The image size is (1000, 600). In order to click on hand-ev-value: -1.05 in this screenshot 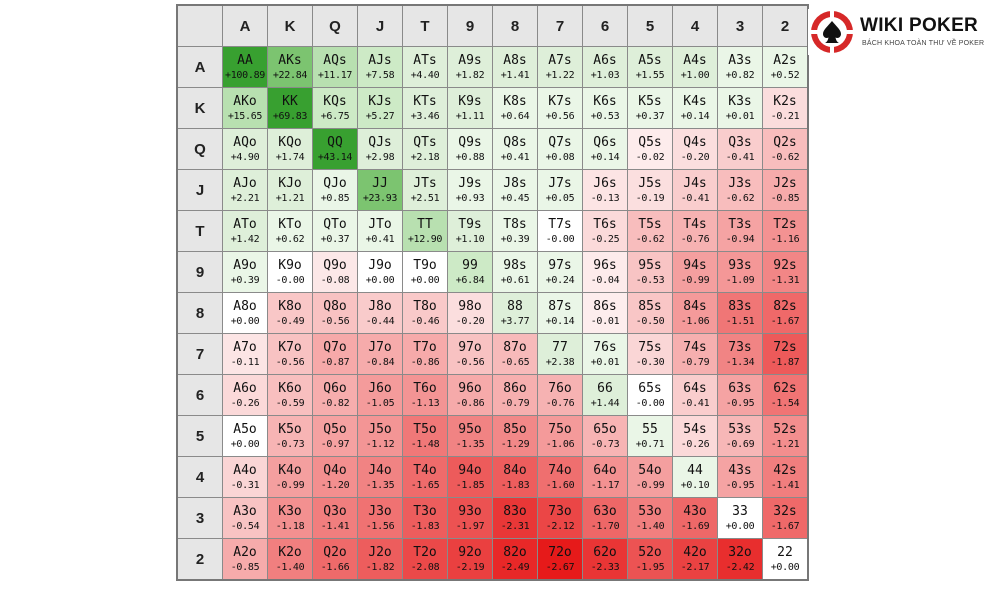, I will do `click(380, 403)`.